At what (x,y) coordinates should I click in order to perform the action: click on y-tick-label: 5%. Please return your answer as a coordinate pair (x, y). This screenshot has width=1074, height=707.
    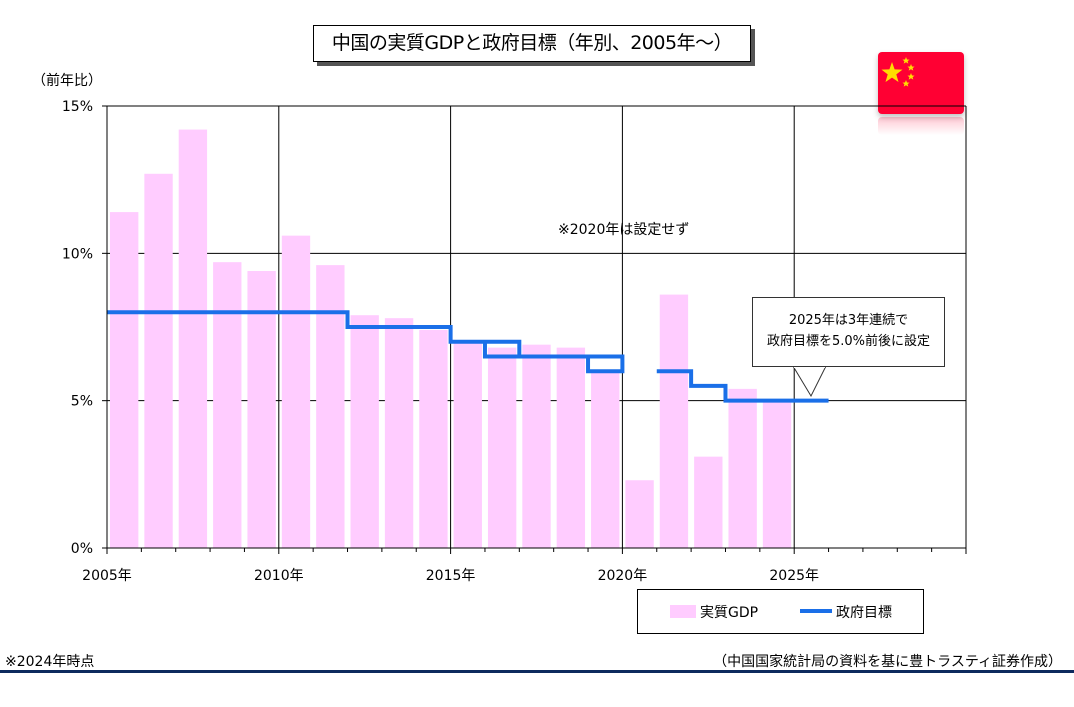
    Looking at the image, I should click on (82, 402).